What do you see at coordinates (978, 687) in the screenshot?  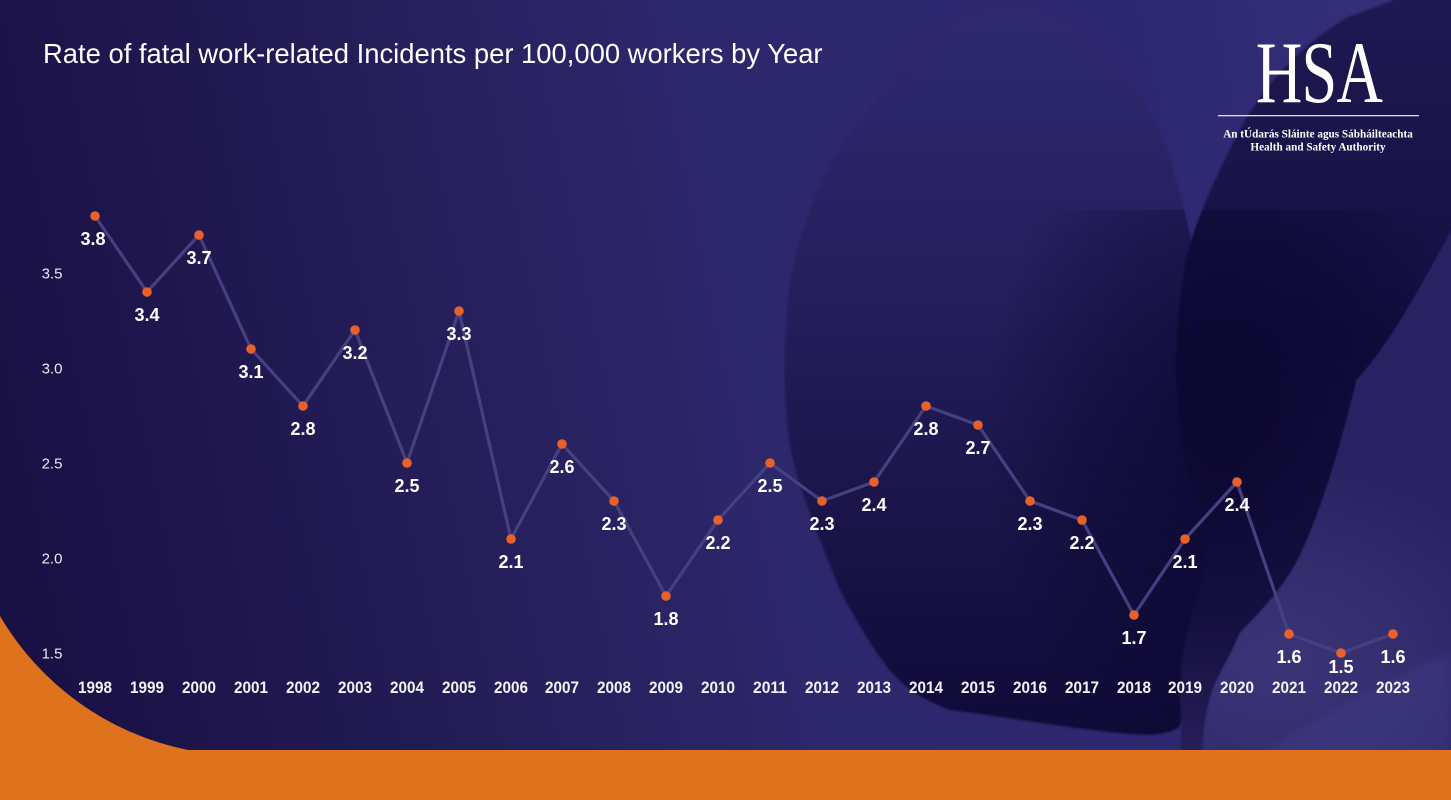 I see `svg-text: 2015` at bounding box center [978, 687].